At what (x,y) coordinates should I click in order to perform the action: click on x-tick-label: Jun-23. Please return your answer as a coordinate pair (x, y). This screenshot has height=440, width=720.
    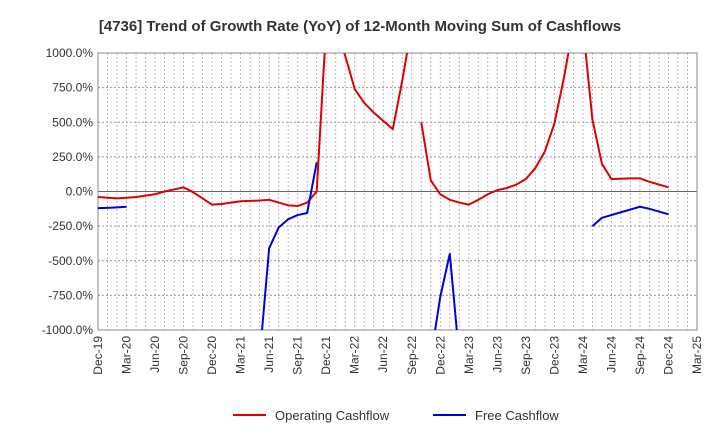
    Looking at the image, I should click on (497, 354).